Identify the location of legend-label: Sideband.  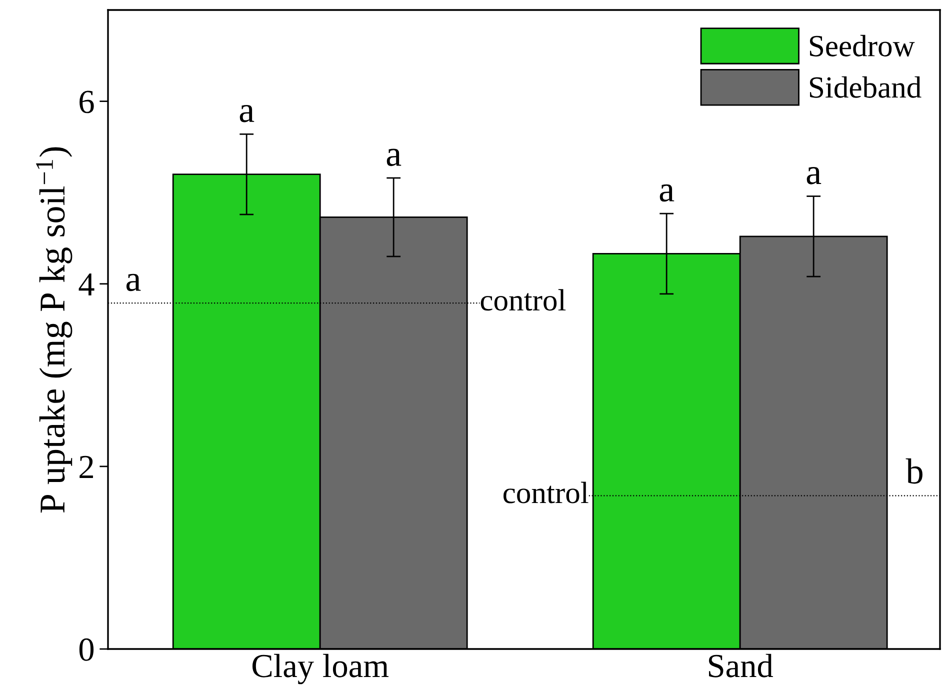
(866, 87).